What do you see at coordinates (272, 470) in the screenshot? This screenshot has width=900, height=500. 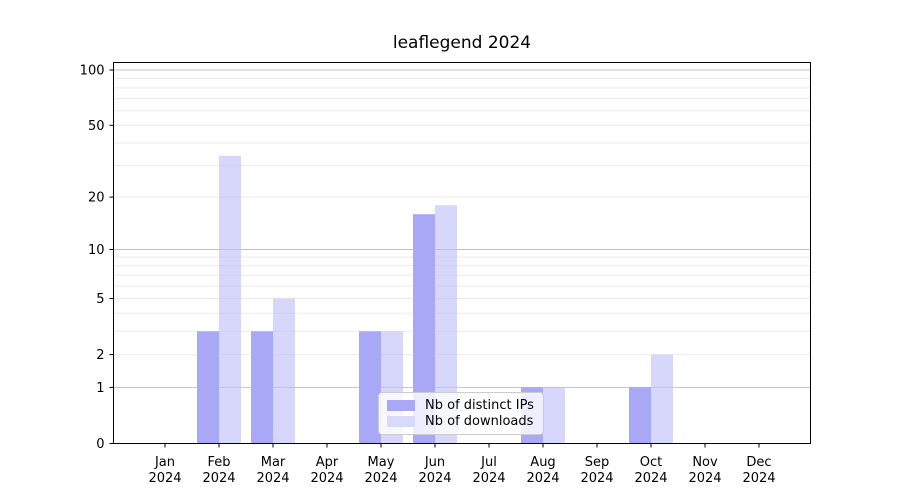 I see `x-tick-label: Mar 2024` at bounding box center [272, 470].